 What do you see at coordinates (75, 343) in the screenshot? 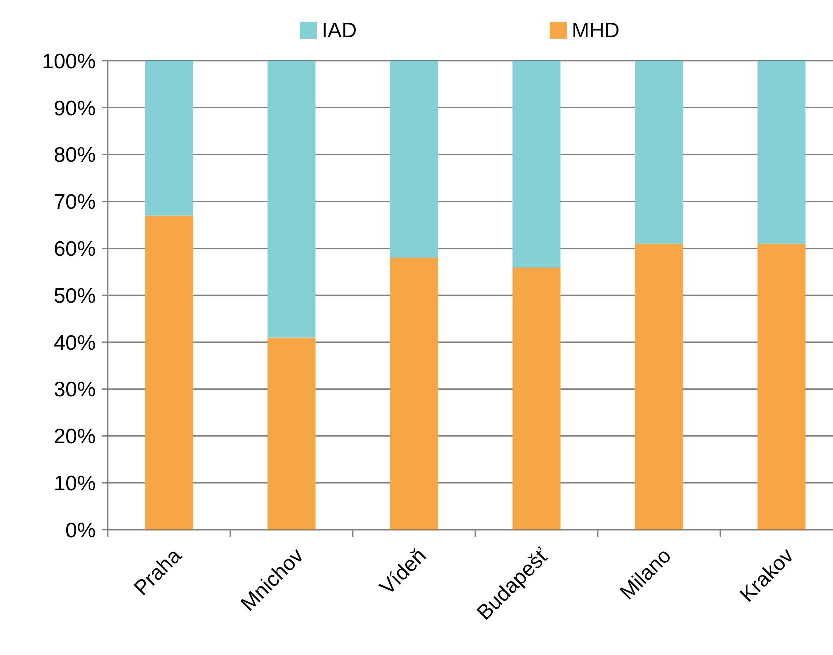
I see `y-tick-label: 40%` at bounding box center [75, 343].